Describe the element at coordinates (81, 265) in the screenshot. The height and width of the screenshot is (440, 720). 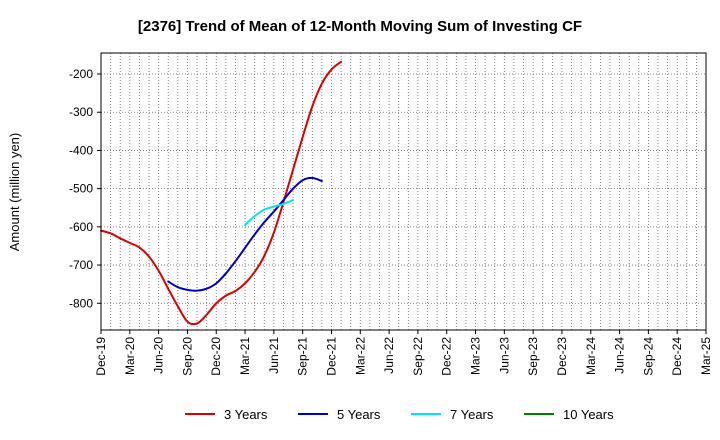
I see `y-tick-label: -700` at that location.